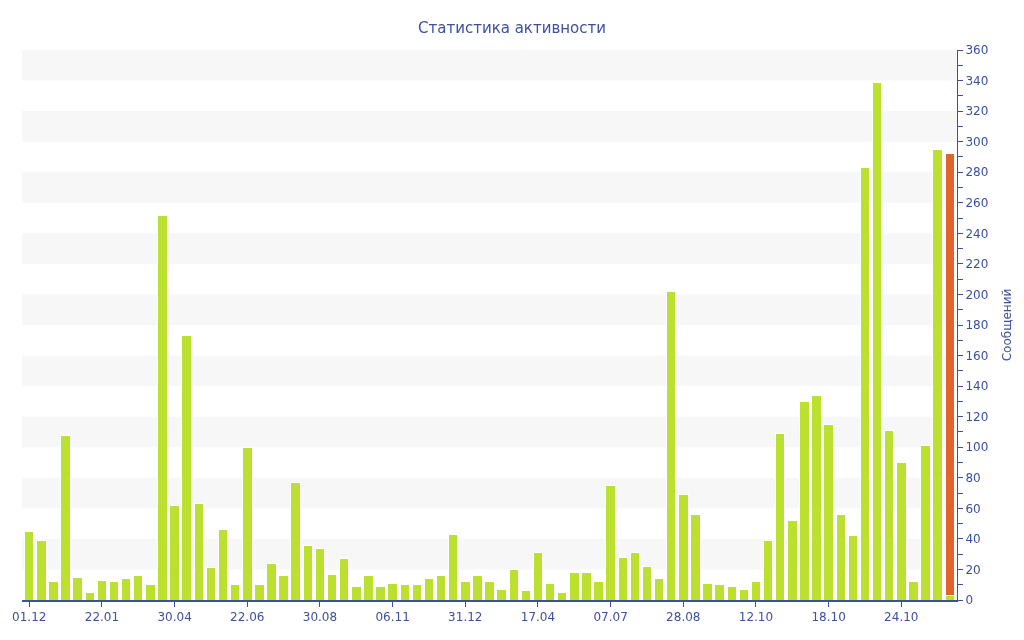  I want to click on y-tick-label: 360, so click(977, 50).